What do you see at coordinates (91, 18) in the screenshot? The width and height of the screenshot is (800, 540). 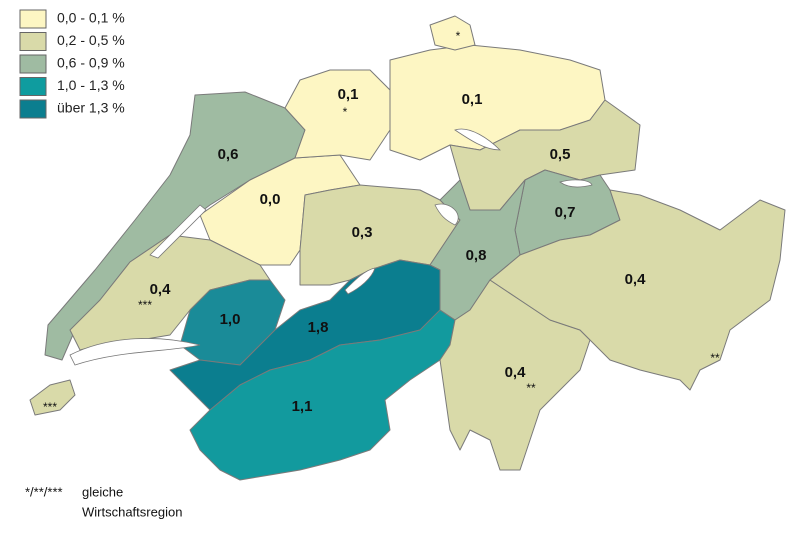 I see `legend-label: 0,0 - 0,1 %` at bounding box center [91, 18].